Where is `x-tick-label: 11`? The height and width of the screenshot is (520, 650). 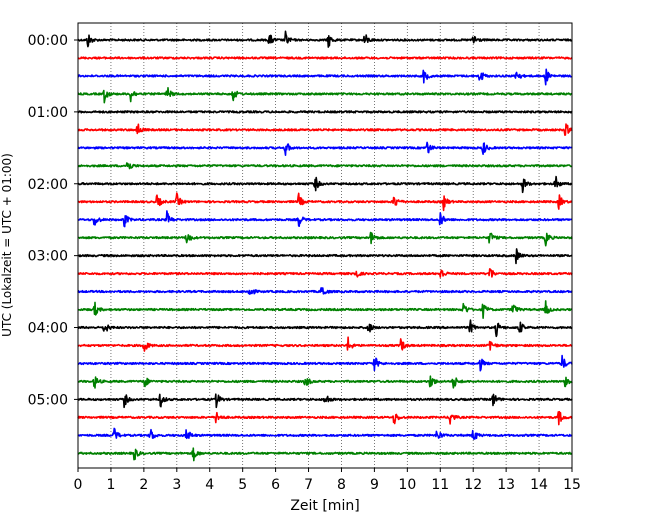
x-tick-label: 11 is located at coordinates (440, 485).